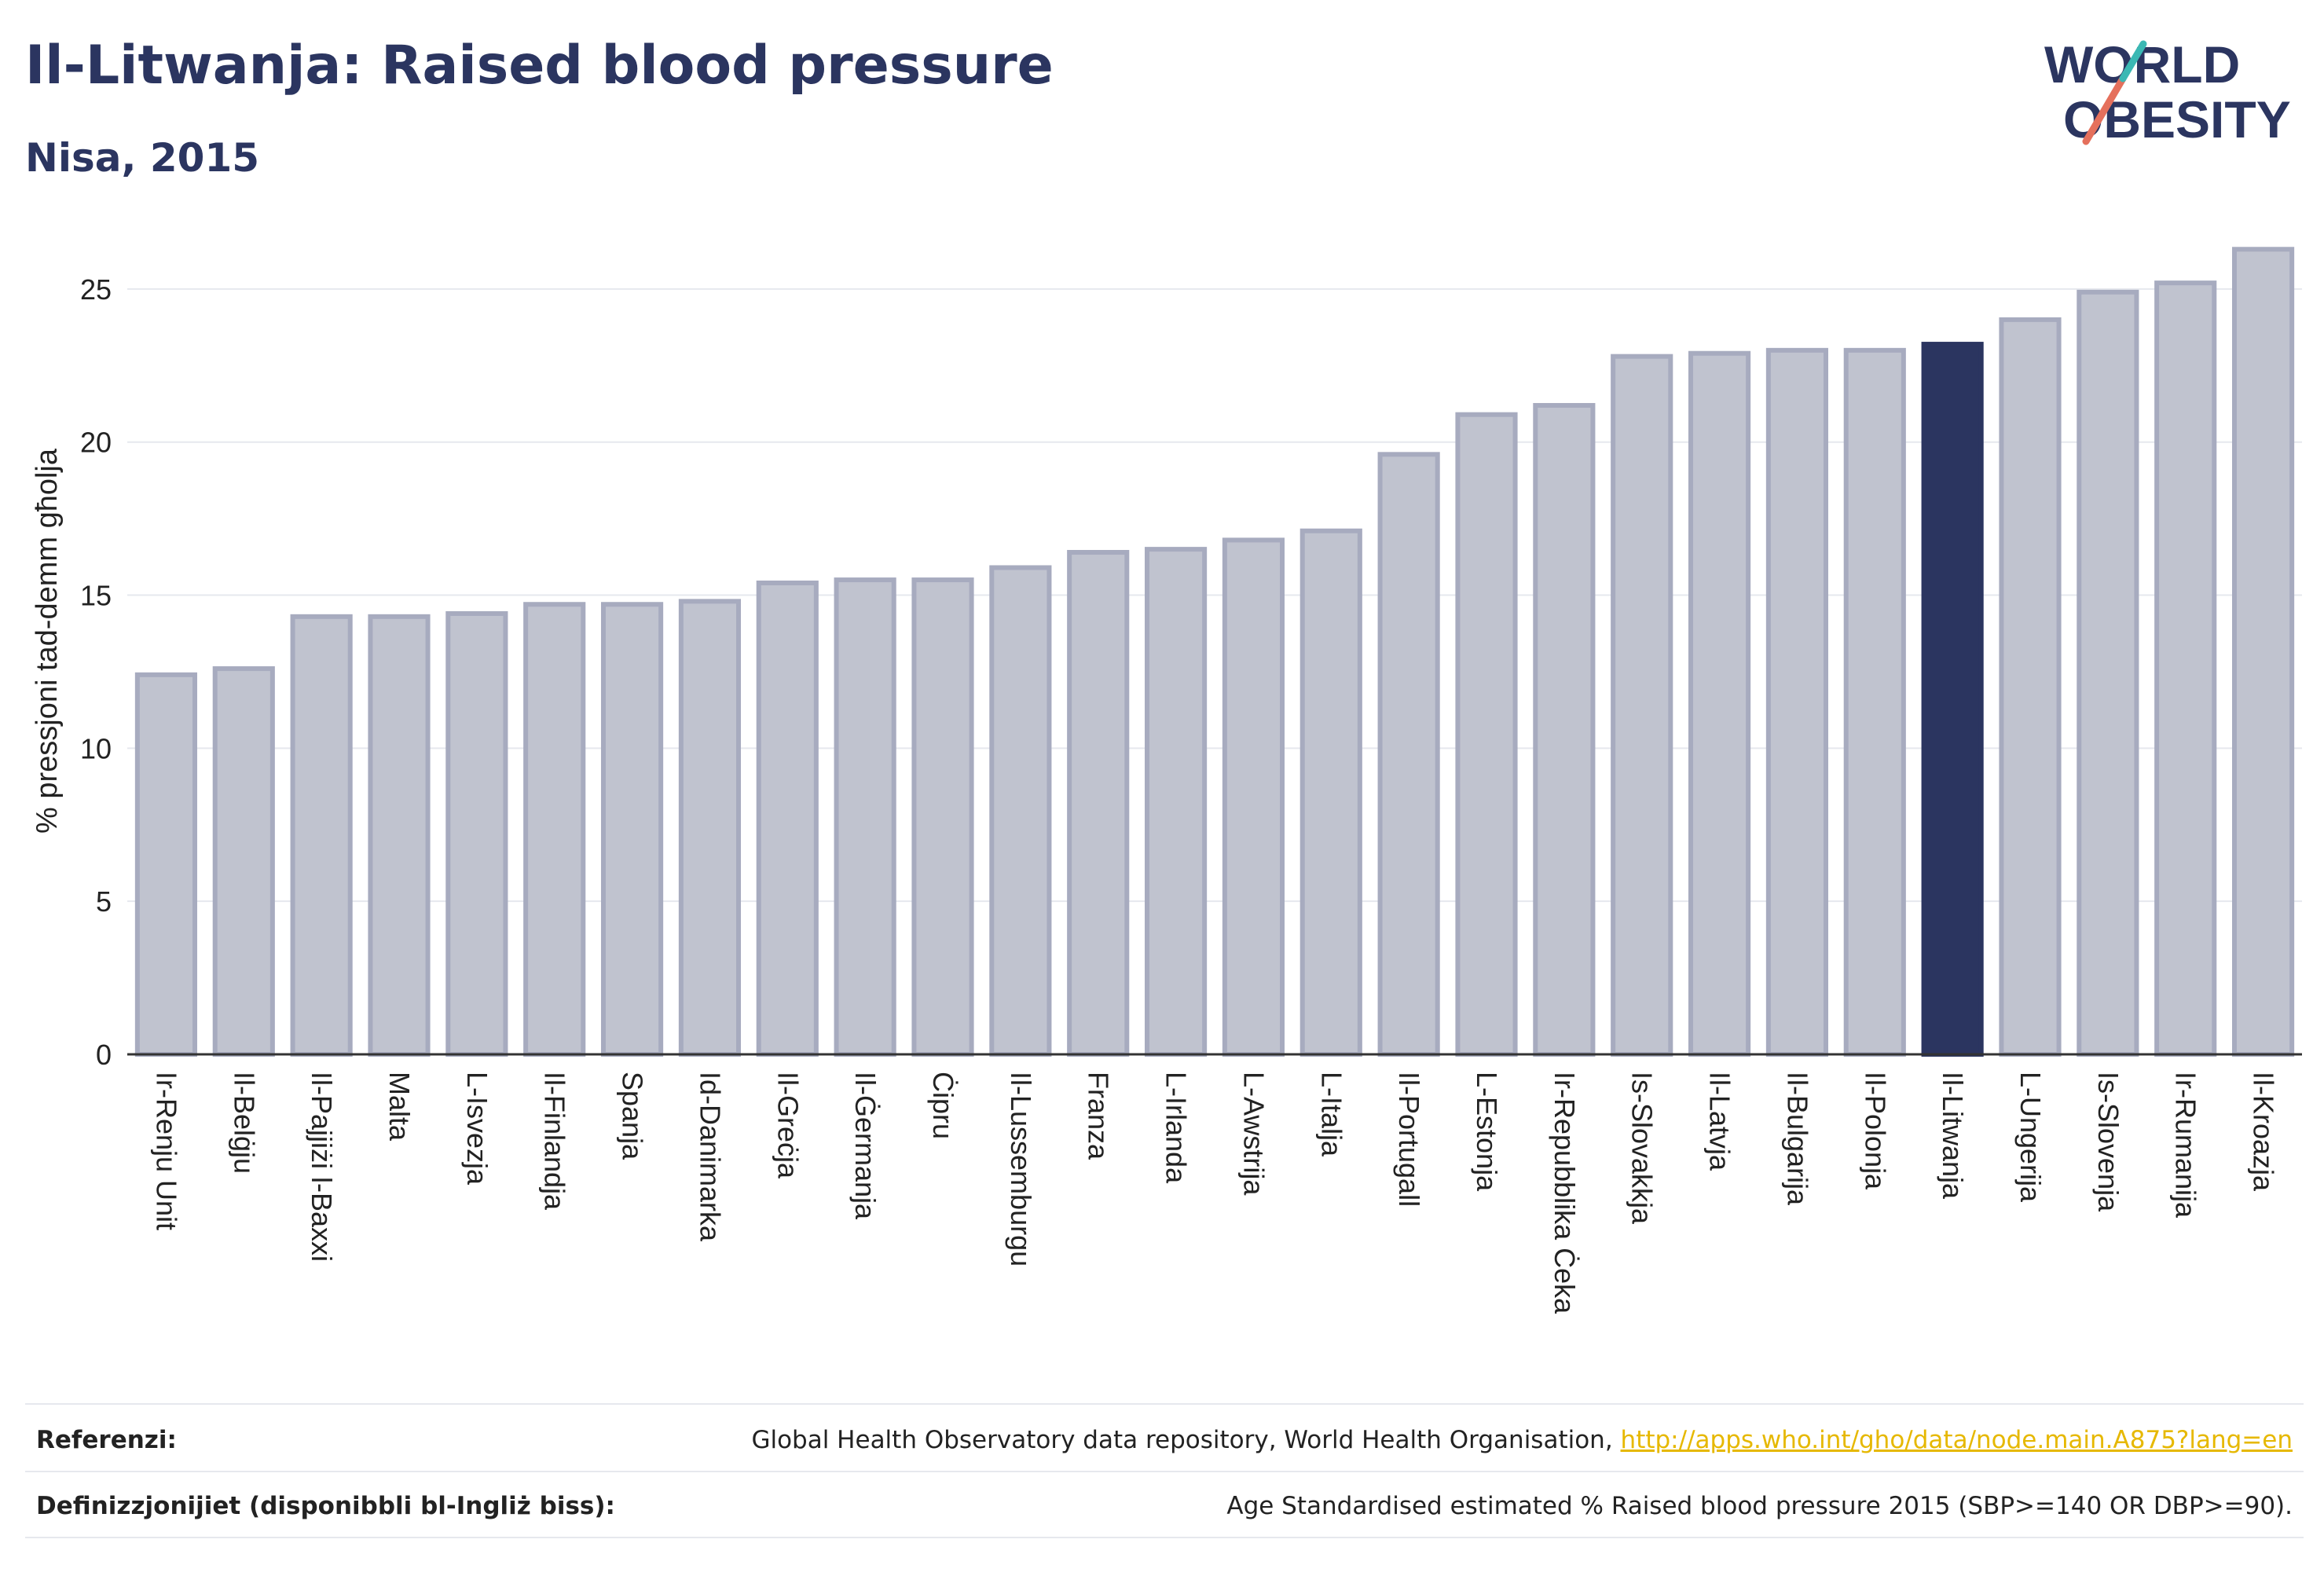 The height and width of the screenshot is (1576, 2324). What do you see at coordinates (96, 289) in the screenshot?
I see `y-tick-label: 25` at bounding box center [96, 289].